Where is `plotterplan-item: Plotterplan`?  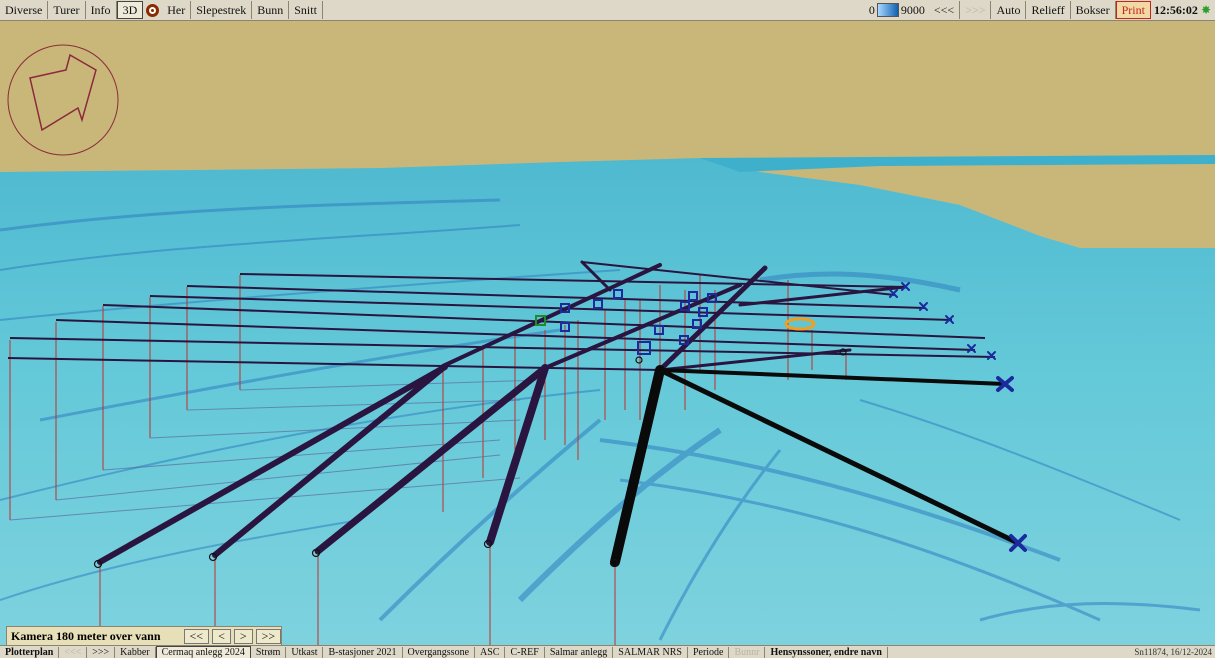 plotterplan-item: Plotterplan is located at coordinates (29, 652).